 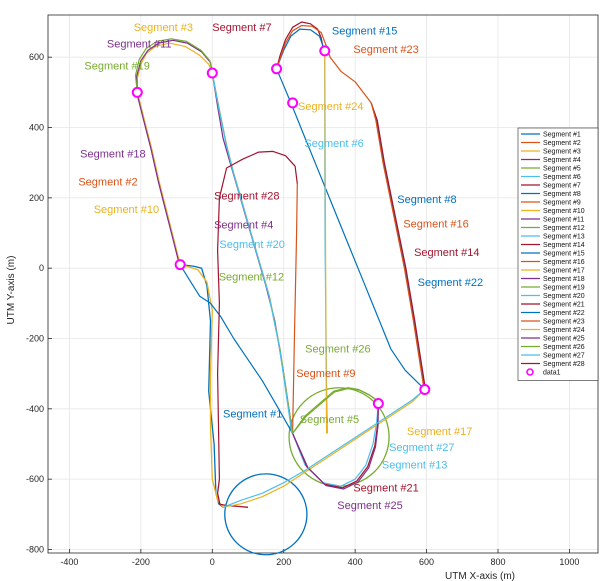 I want to click on segment-annotation: Segment #8, so click(x=426, y=200).